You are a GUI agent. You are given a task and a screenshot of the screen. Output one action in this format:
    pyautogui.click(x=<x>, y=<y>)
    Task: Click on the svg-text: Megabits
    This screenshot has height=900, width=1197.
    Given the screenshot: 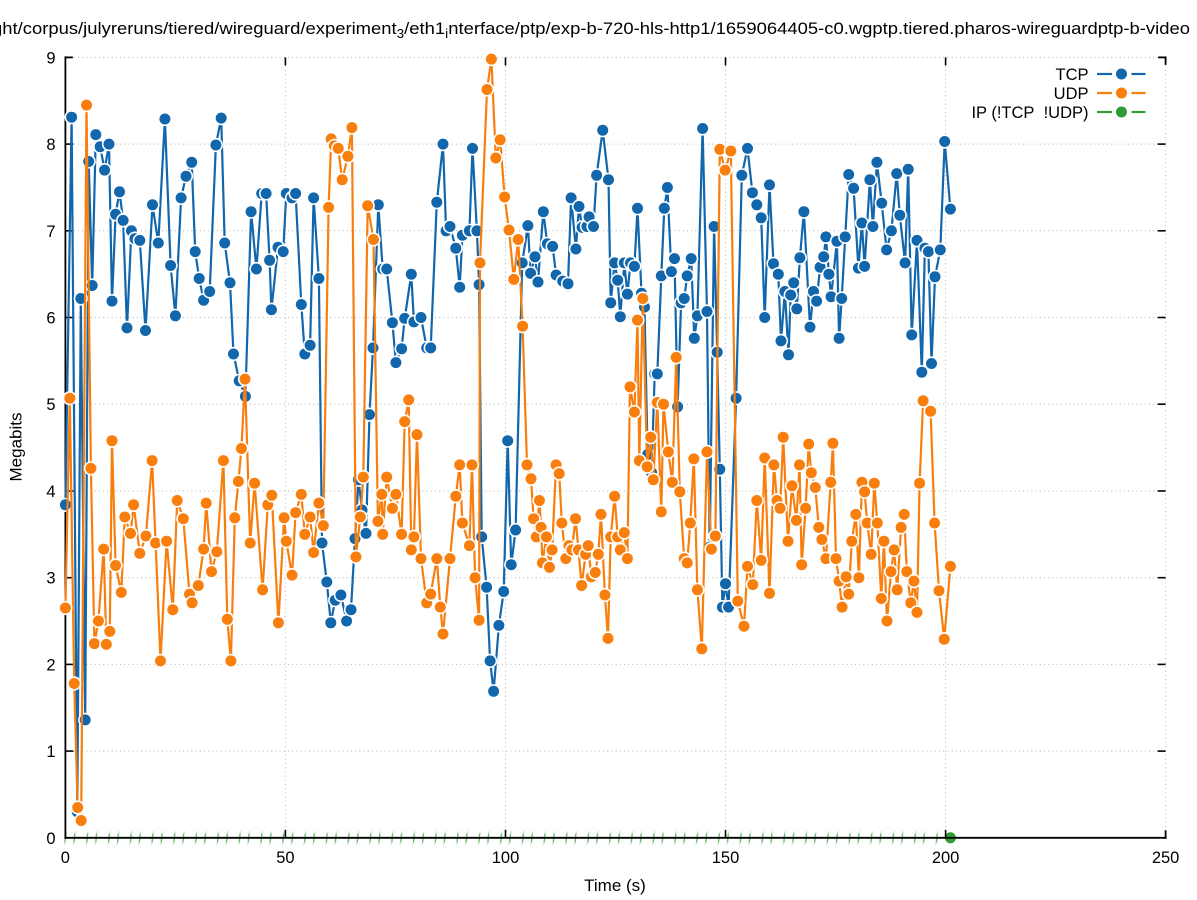 What is the action you would take?
    pyautogui.click(x=16, y=447)
    